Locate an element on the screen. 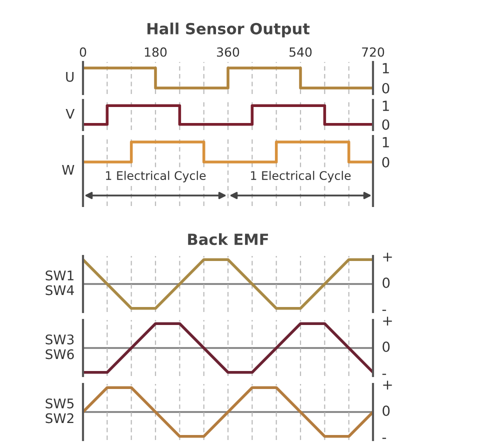  x-tick-label: 540 is located at coordinates (301, 52).